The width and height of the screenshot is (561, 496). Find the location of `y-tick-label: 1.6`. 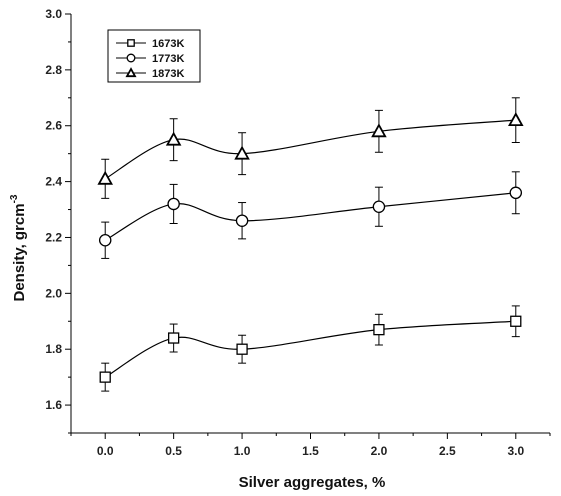

y-tick-label: 1.6 is located at coordinates (53, 405).